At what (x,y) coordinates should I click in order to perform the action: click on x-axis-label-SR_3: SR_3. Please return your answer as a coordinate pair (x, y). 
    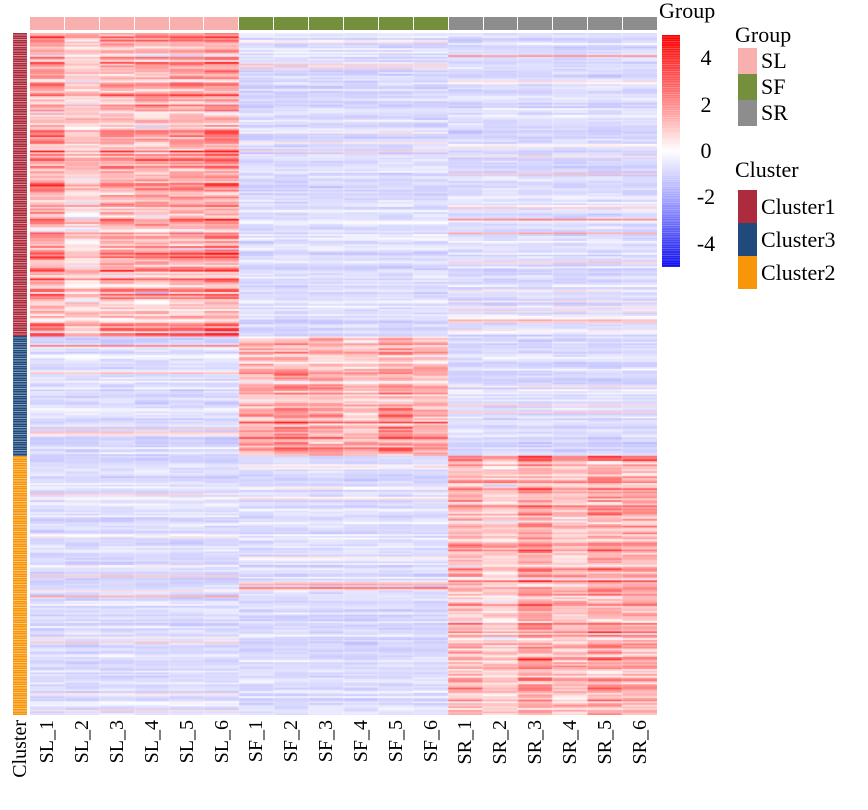
    Looking at the image, I should click on (535, 742).